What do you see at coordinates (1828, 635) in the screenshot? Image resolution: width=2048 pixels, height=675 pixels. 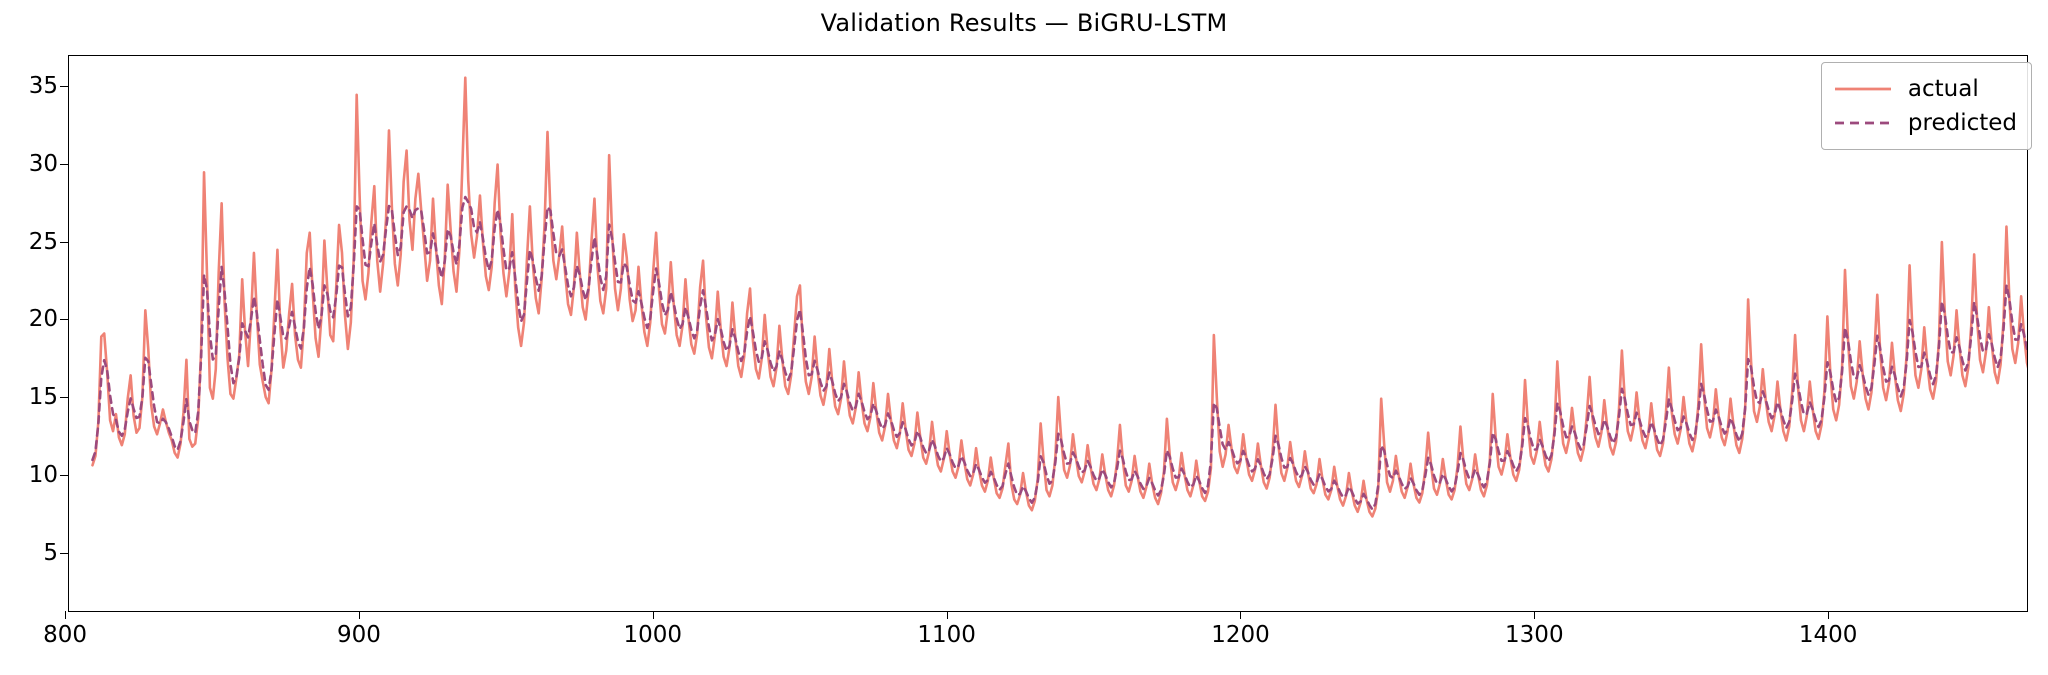 I see `x-tick-label: 1400` at bounding box center [1828, 635].